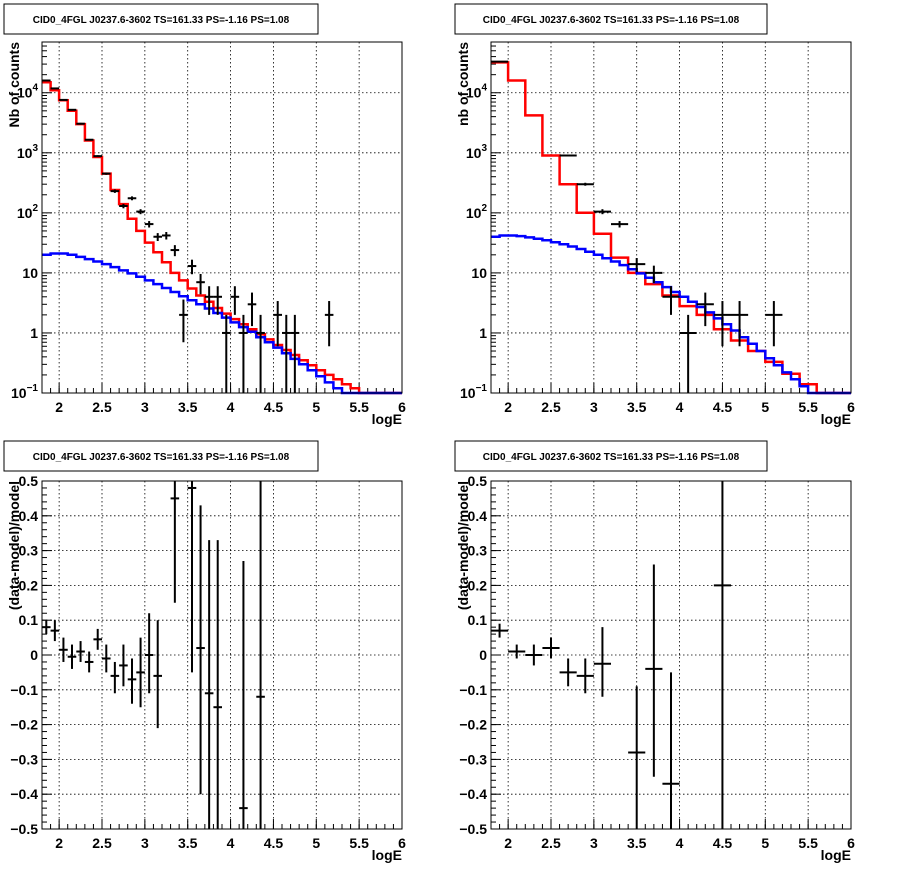  What do you see at coordinates (14, 85) in the screenshot?
I see `y-axis-title: Nb of counts` at bounding box center [14, 85].